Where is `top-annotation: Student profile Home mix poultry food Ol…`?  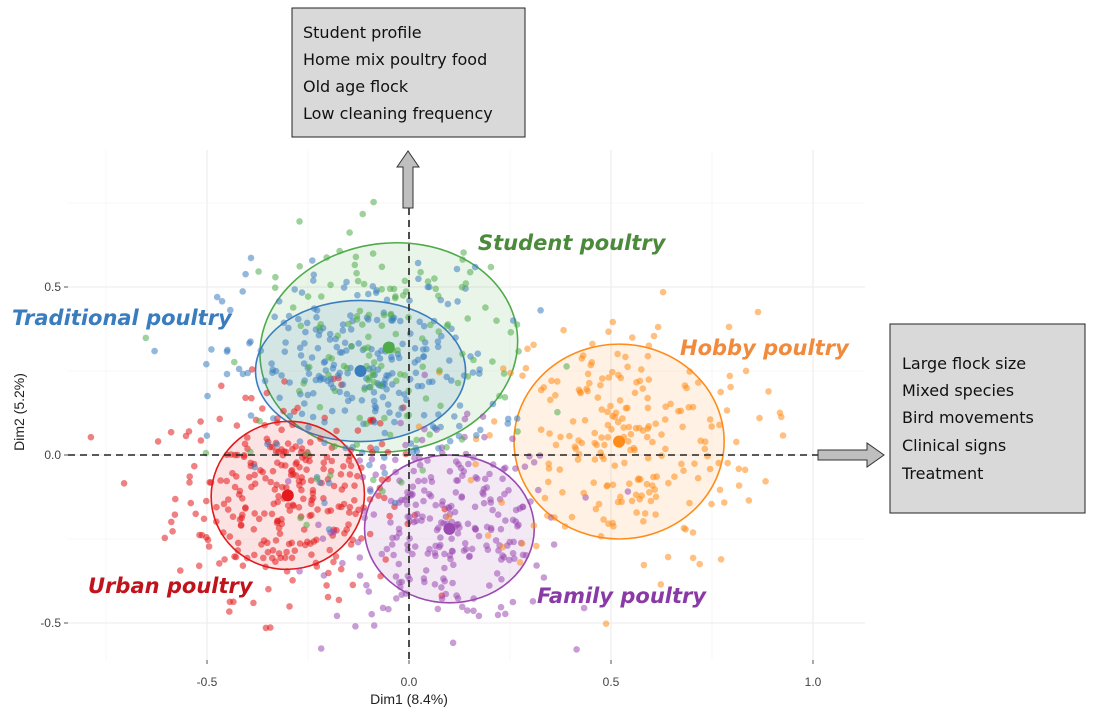 top-annotation: Student profile Home mix poultry food Ol… is located at coordinates (408, 72).